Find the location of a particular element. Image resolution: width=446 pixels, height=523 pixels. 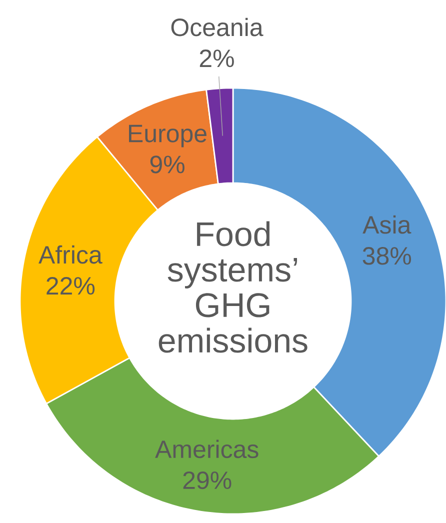

data-label: 22% is located at coordinates (70, 286).